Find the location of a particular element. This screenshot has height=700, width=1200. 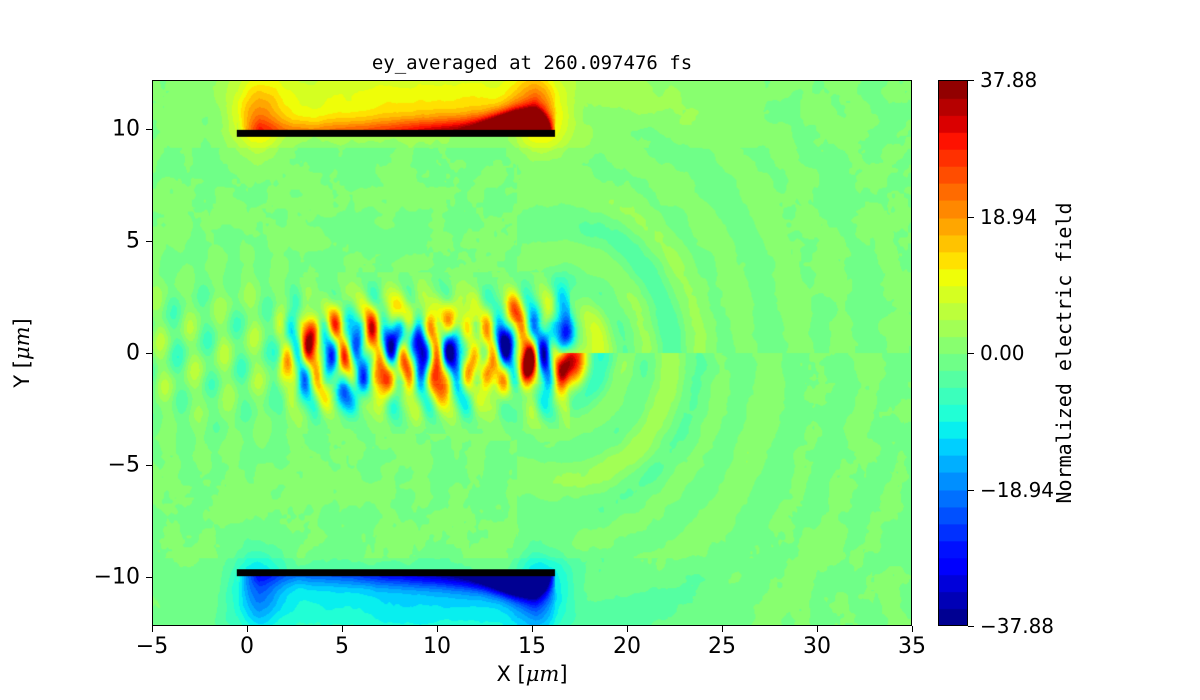

x-tick-label: 5 is located at coordinates (342, 646).